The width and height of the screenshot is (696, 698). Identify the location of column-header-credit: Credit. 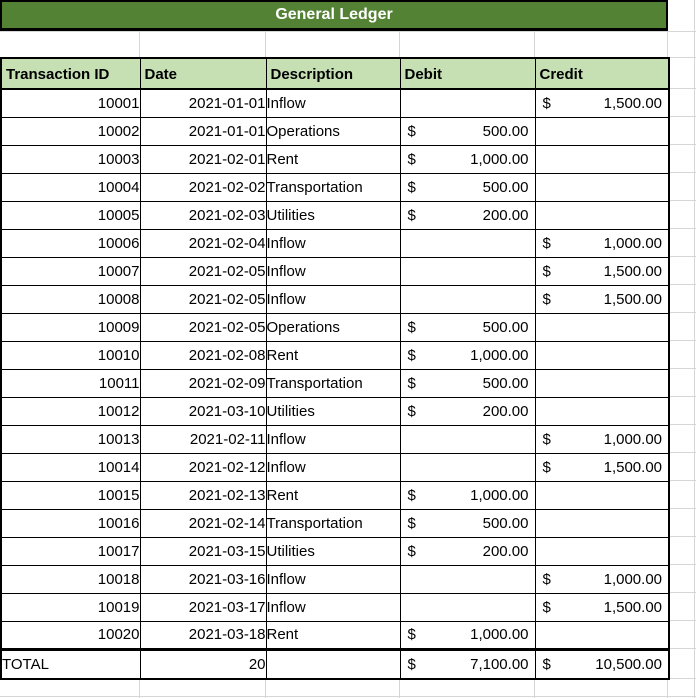
(602, 73).